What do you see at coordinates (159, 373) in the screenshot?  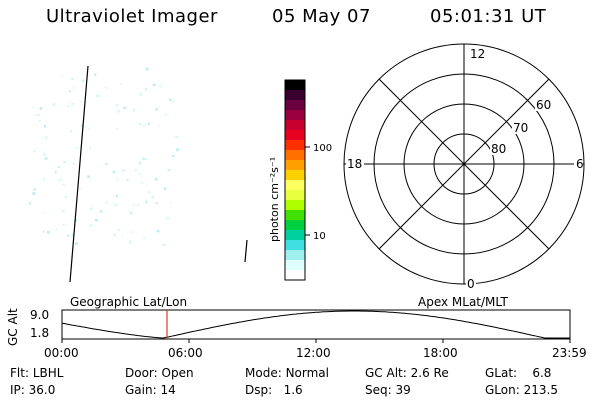 I see `status-door: Door: Open` at bounding box center [159, 373].